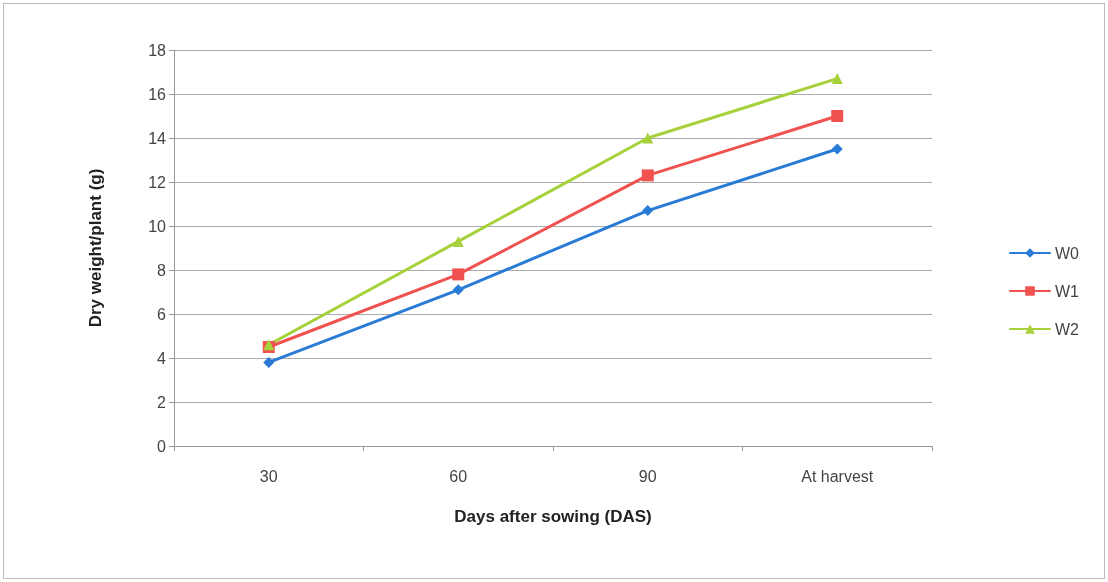  I want to click on x-axis-title: Days after sowing (DAS), so click(553, 516).